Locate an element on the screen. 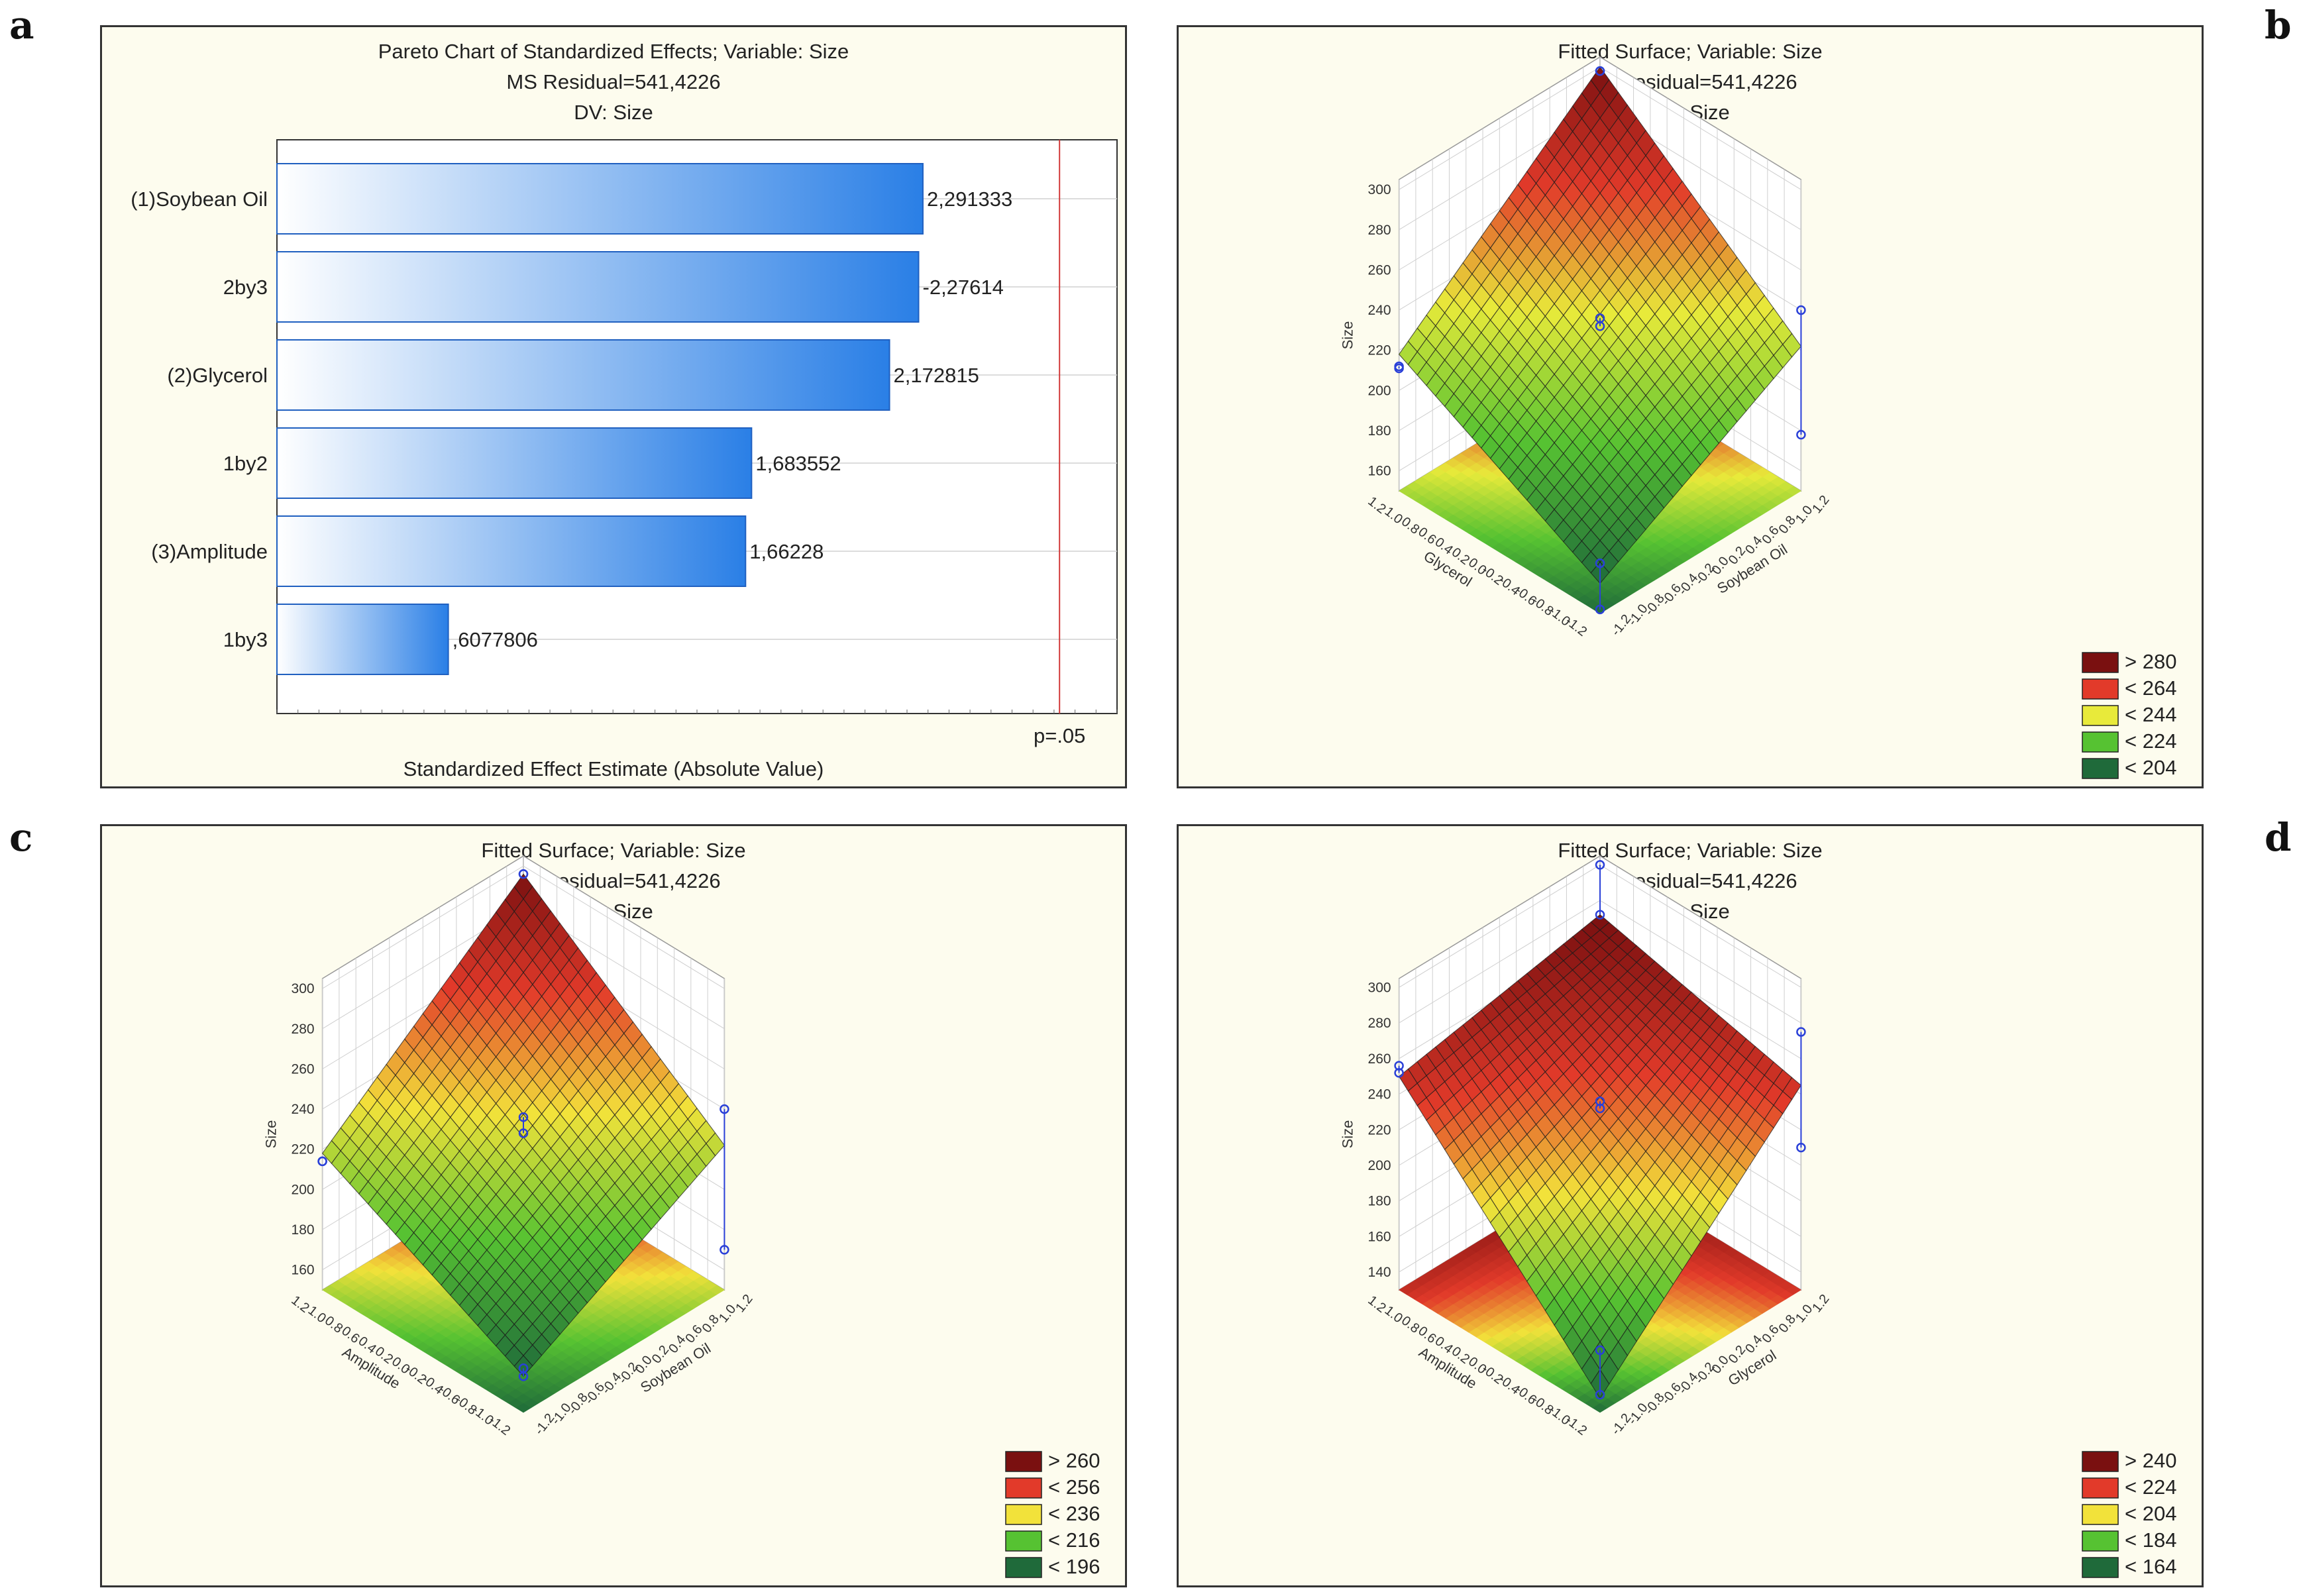  legend: > 240 < 224 < 204 < 184 < 164 is located at coordinates (2129, 1513).